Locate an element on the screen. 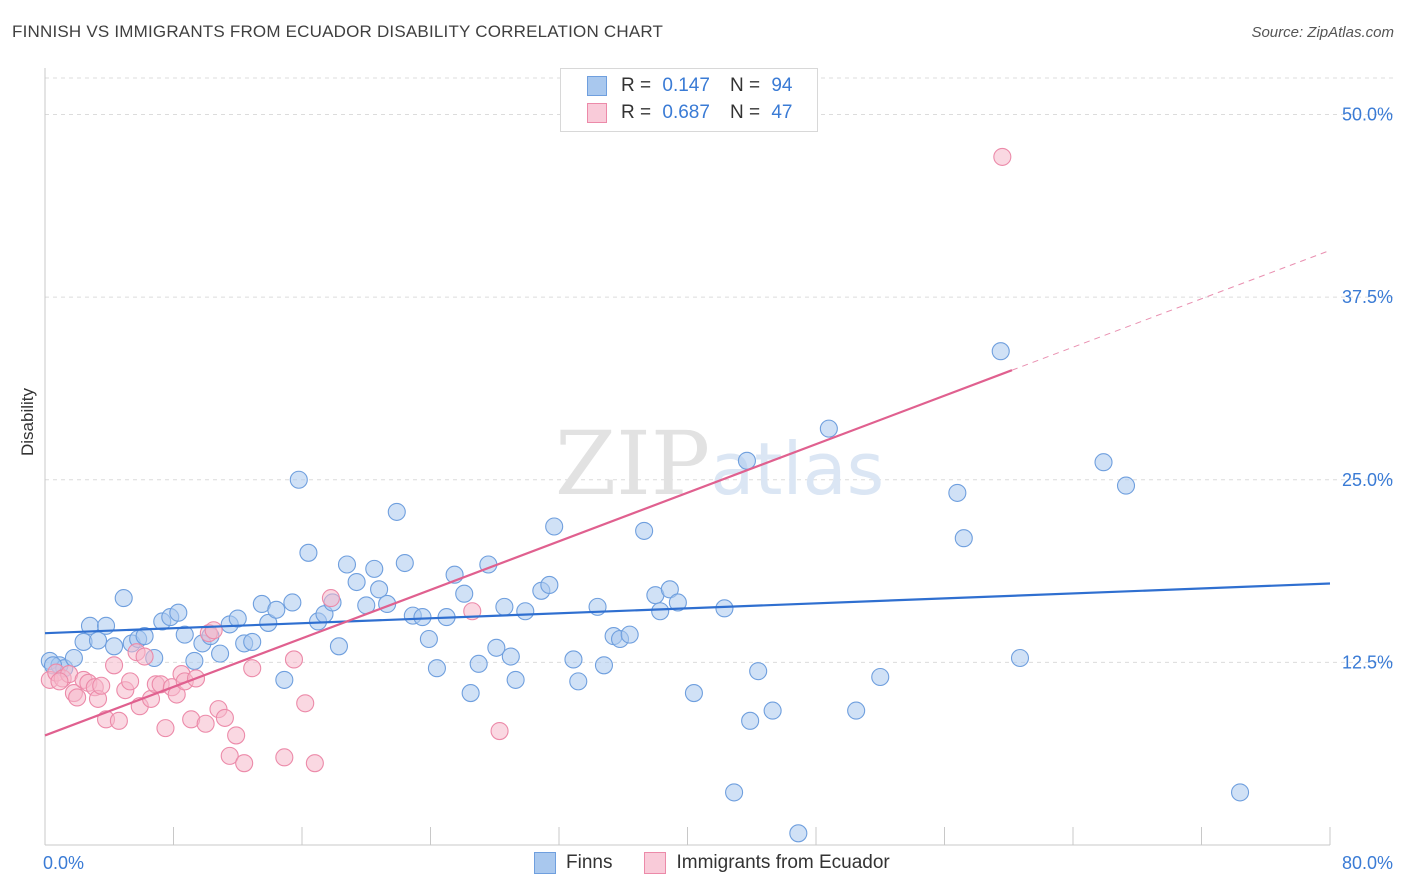 Image resolution: width=1406 pixels, height=892 pixels. series-swatch-pink is located at coordinates (655, 863).